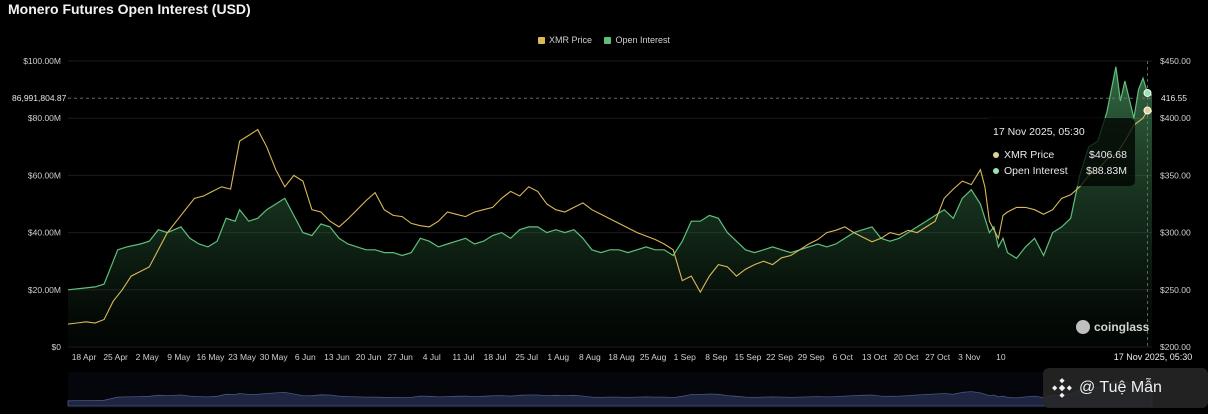  Describe the element at coordinates (42, 204) in the screenshot. I see `y-axis-left: $100.00M $80.00M $60.00M $40.00M $20.00M $0` at that location.